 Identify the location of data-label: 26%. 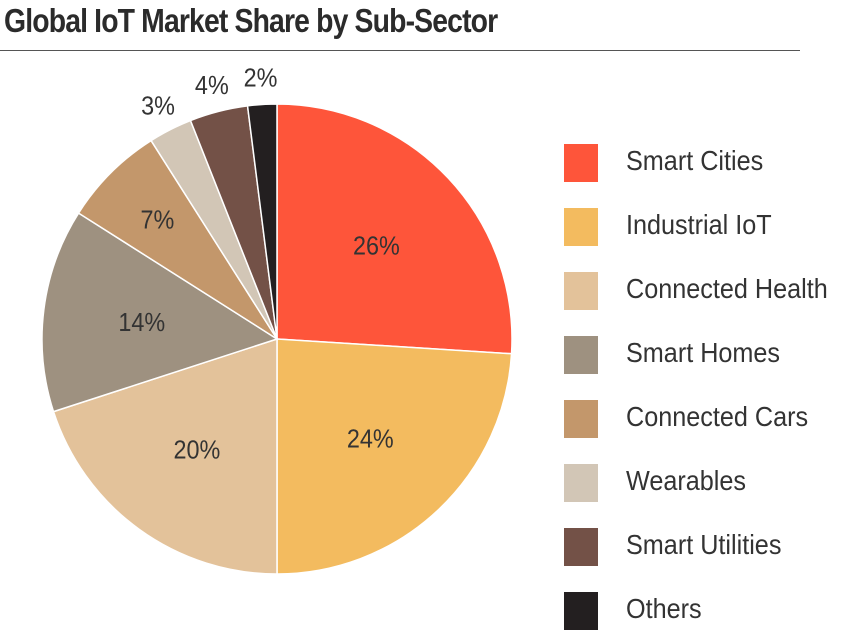
(376, 247).